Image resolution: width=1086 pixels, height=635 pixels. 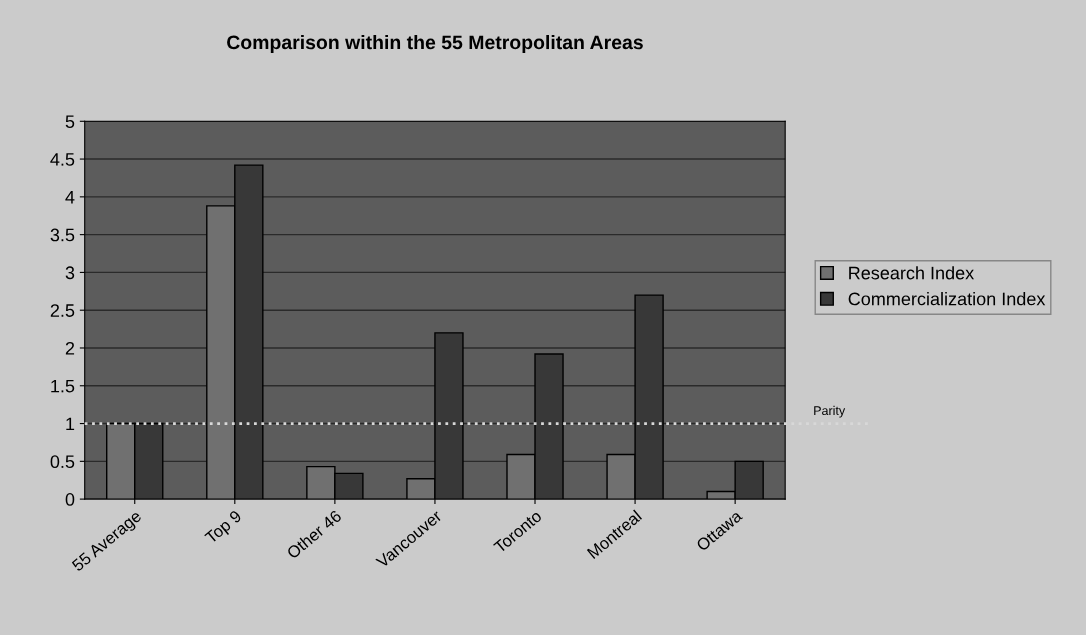 What do you see at coordinates (435, 44) in the screenshot?
I see `chart-title: Comparison within the 55 Metropolitan Areas` at bounding box center [435, 44].